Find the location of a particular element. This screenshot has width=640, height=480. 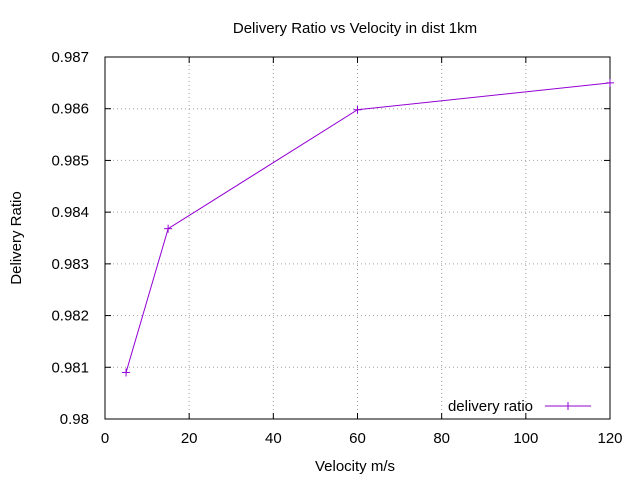

x-tick-label: 40 is located at coordinates (273, 438).